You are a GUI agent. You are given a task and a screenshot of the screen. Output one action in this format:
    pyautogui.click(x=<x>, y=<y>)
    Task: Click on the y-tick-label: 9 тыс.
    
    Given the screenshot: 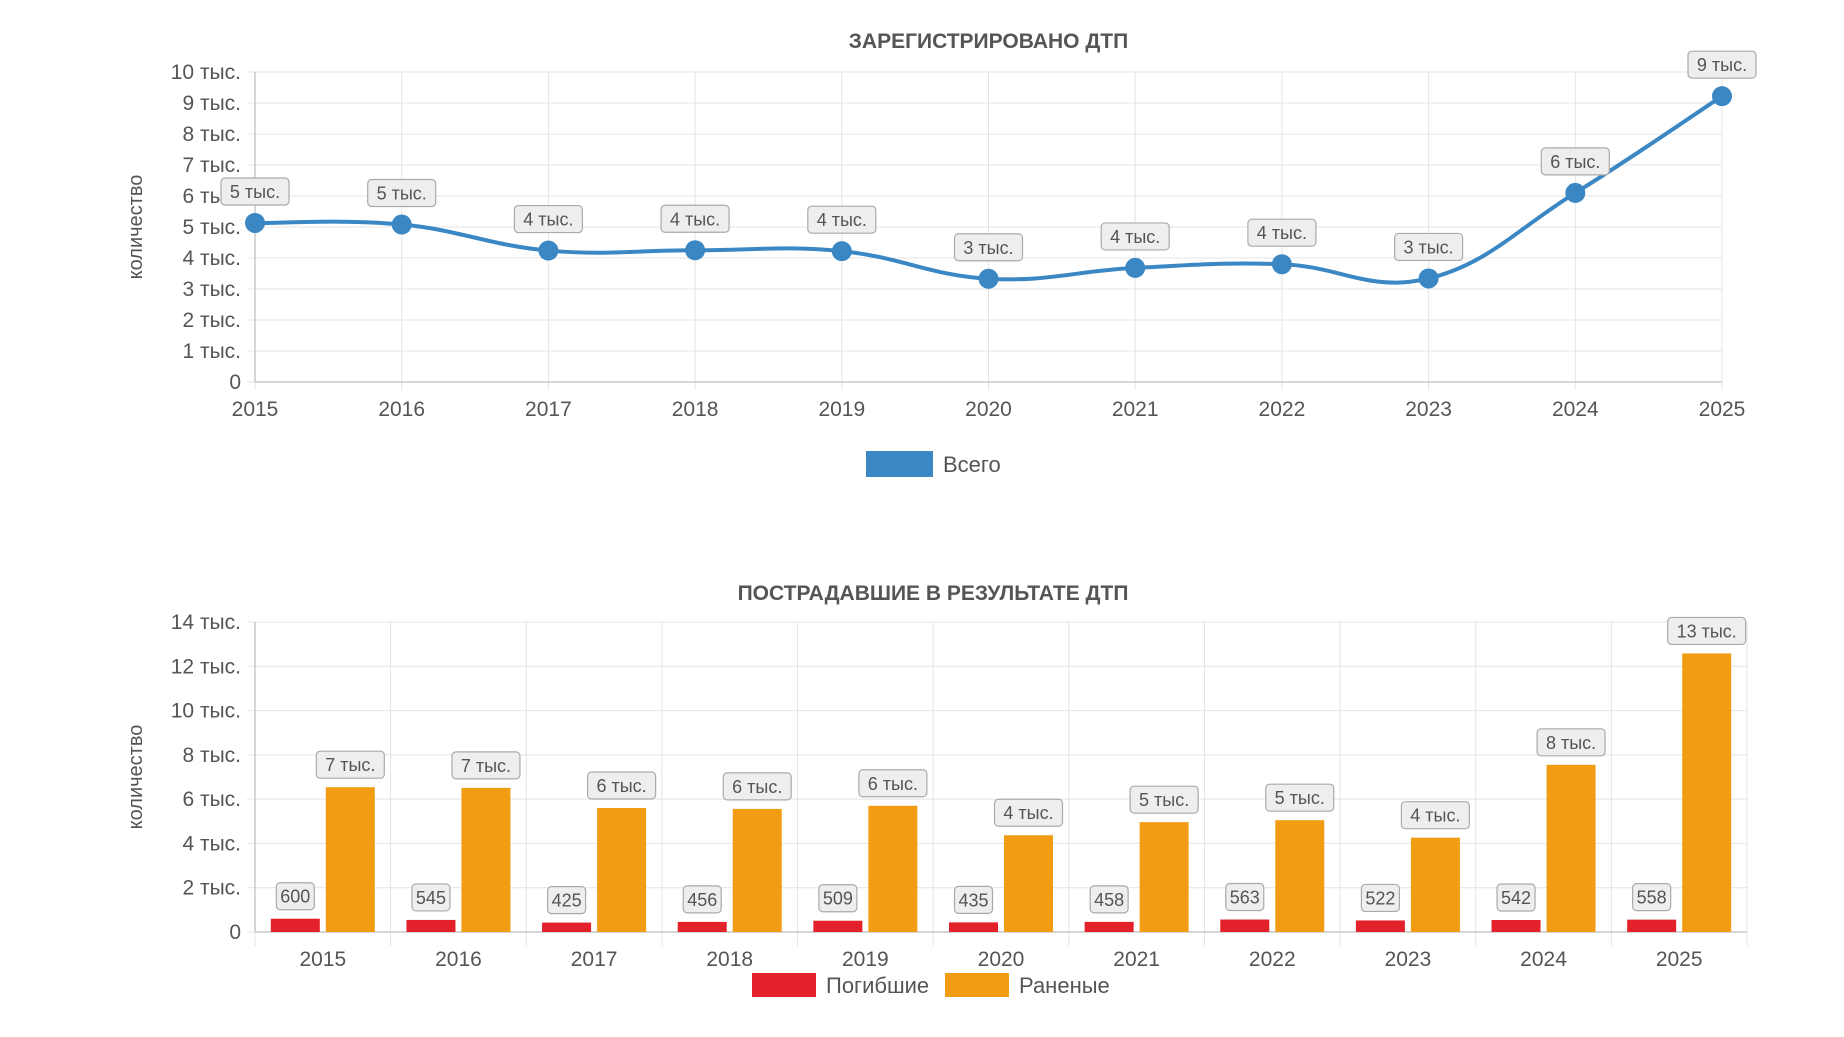 What is the action you would take?
    pyautogui.click(x=211, y=103)
    